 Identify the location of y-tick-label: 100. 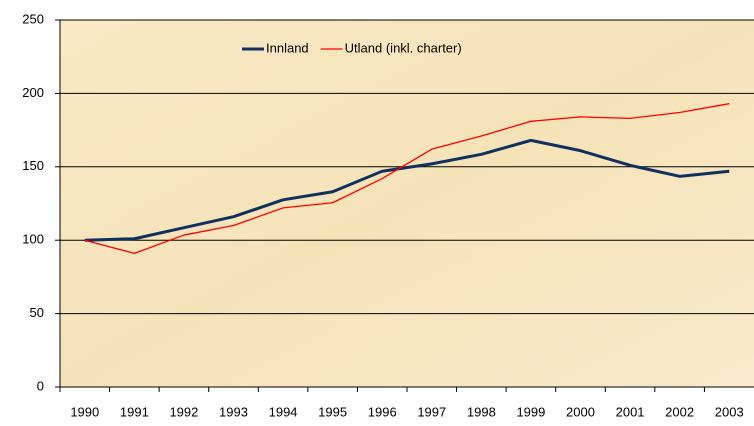
(33, 239).